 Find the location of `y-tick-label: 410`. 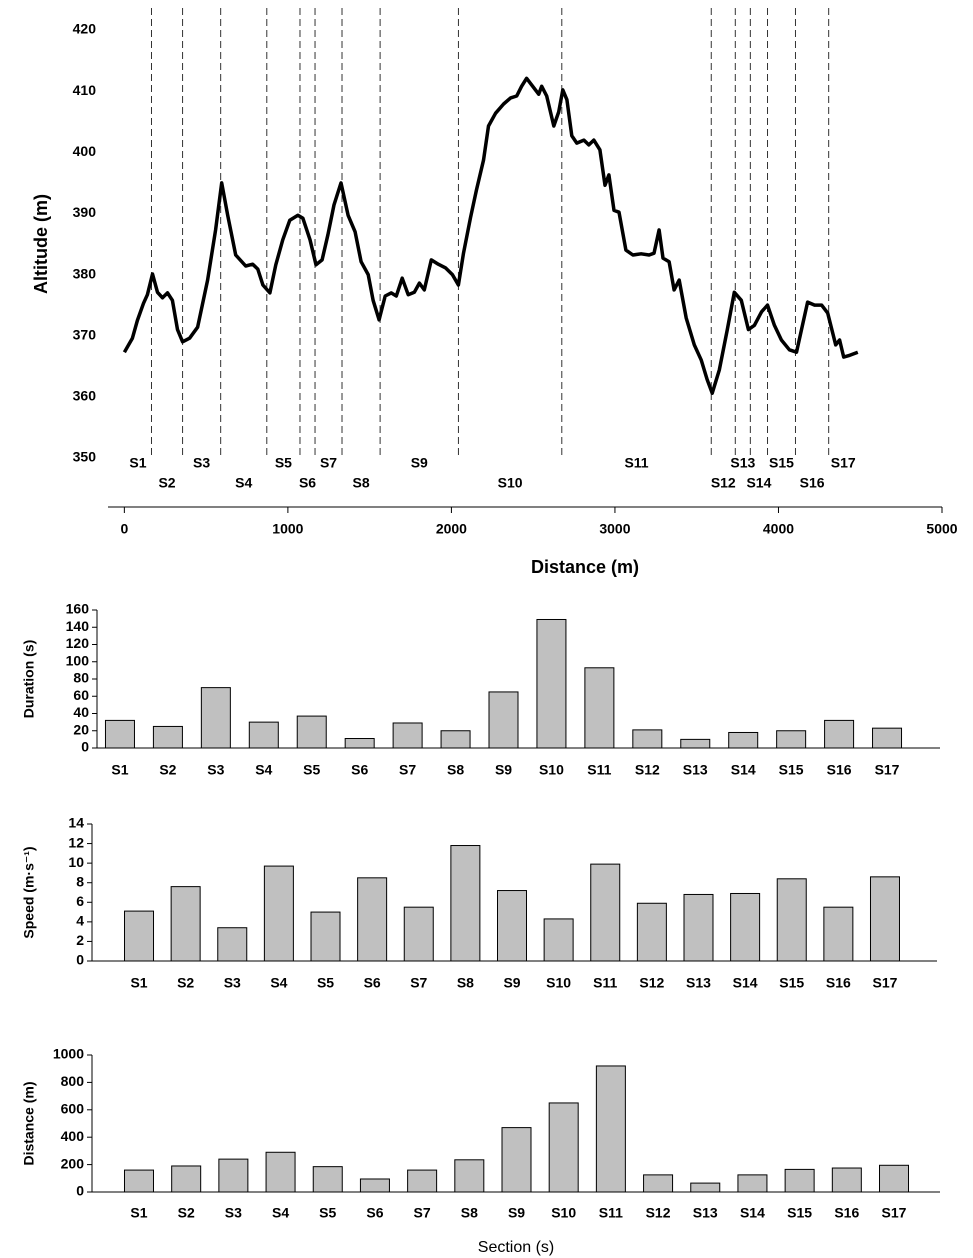

y-tick-label: 410 is located at coordinates (85, 90).